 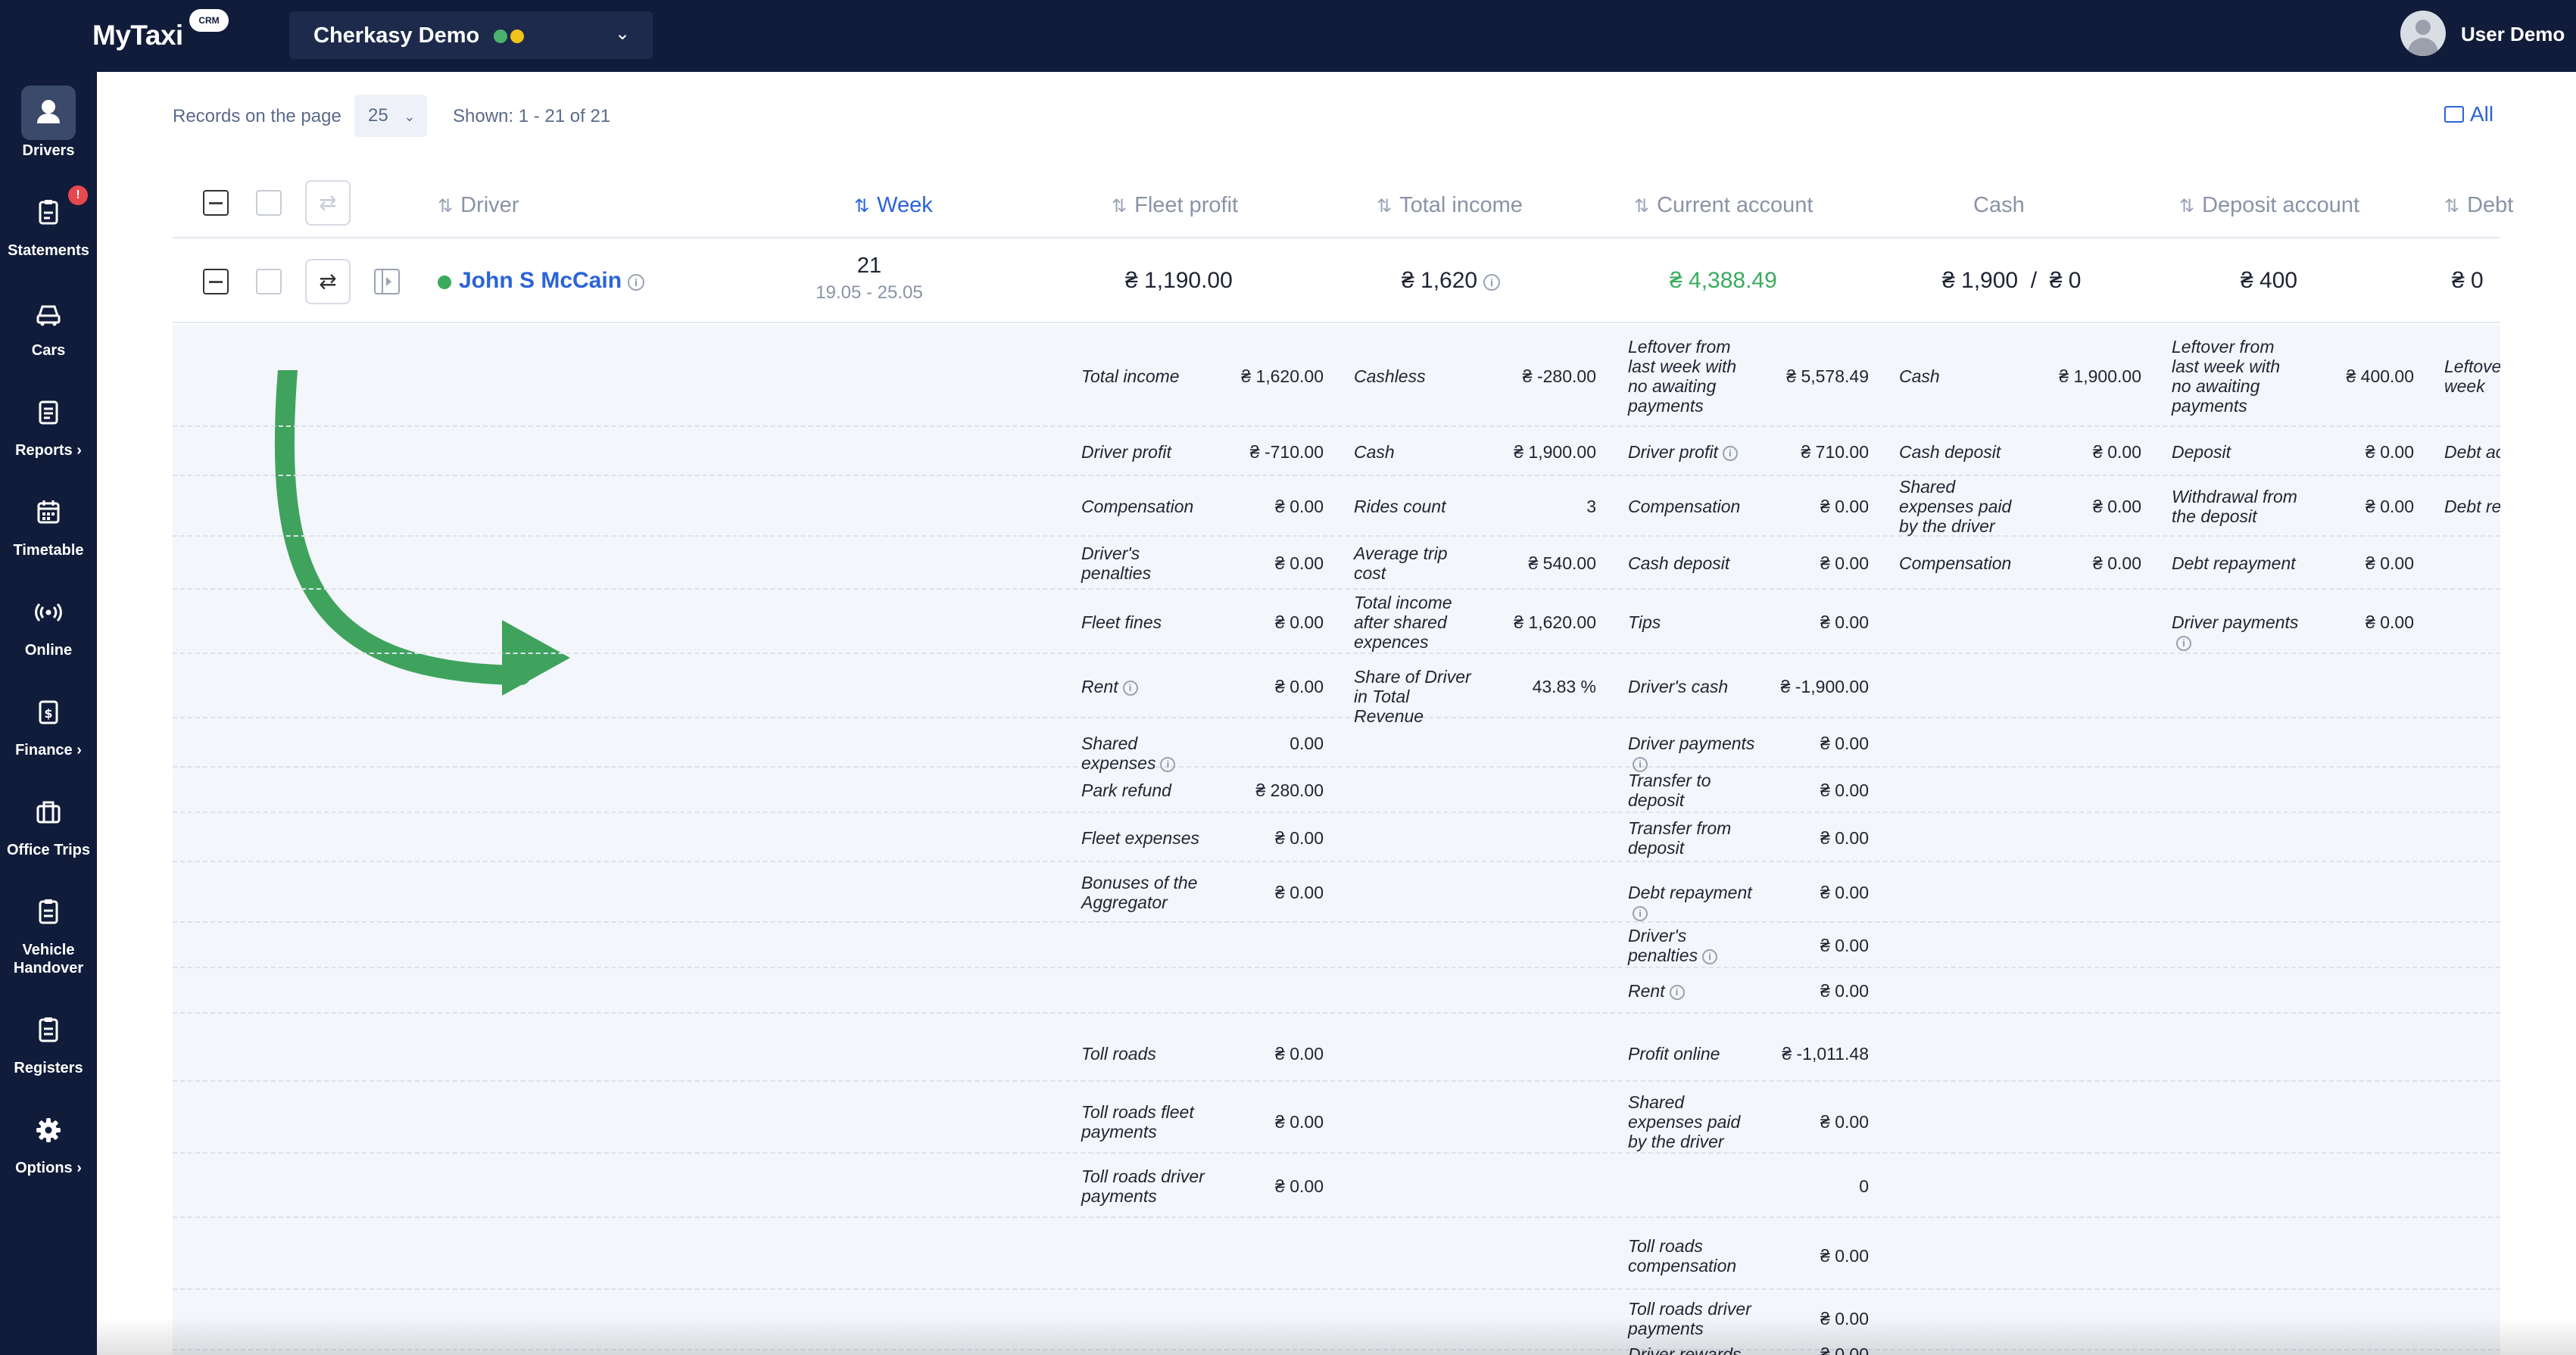 I want to click on sidebar-item-timetable: Timetable, so click(x=48, y=522).